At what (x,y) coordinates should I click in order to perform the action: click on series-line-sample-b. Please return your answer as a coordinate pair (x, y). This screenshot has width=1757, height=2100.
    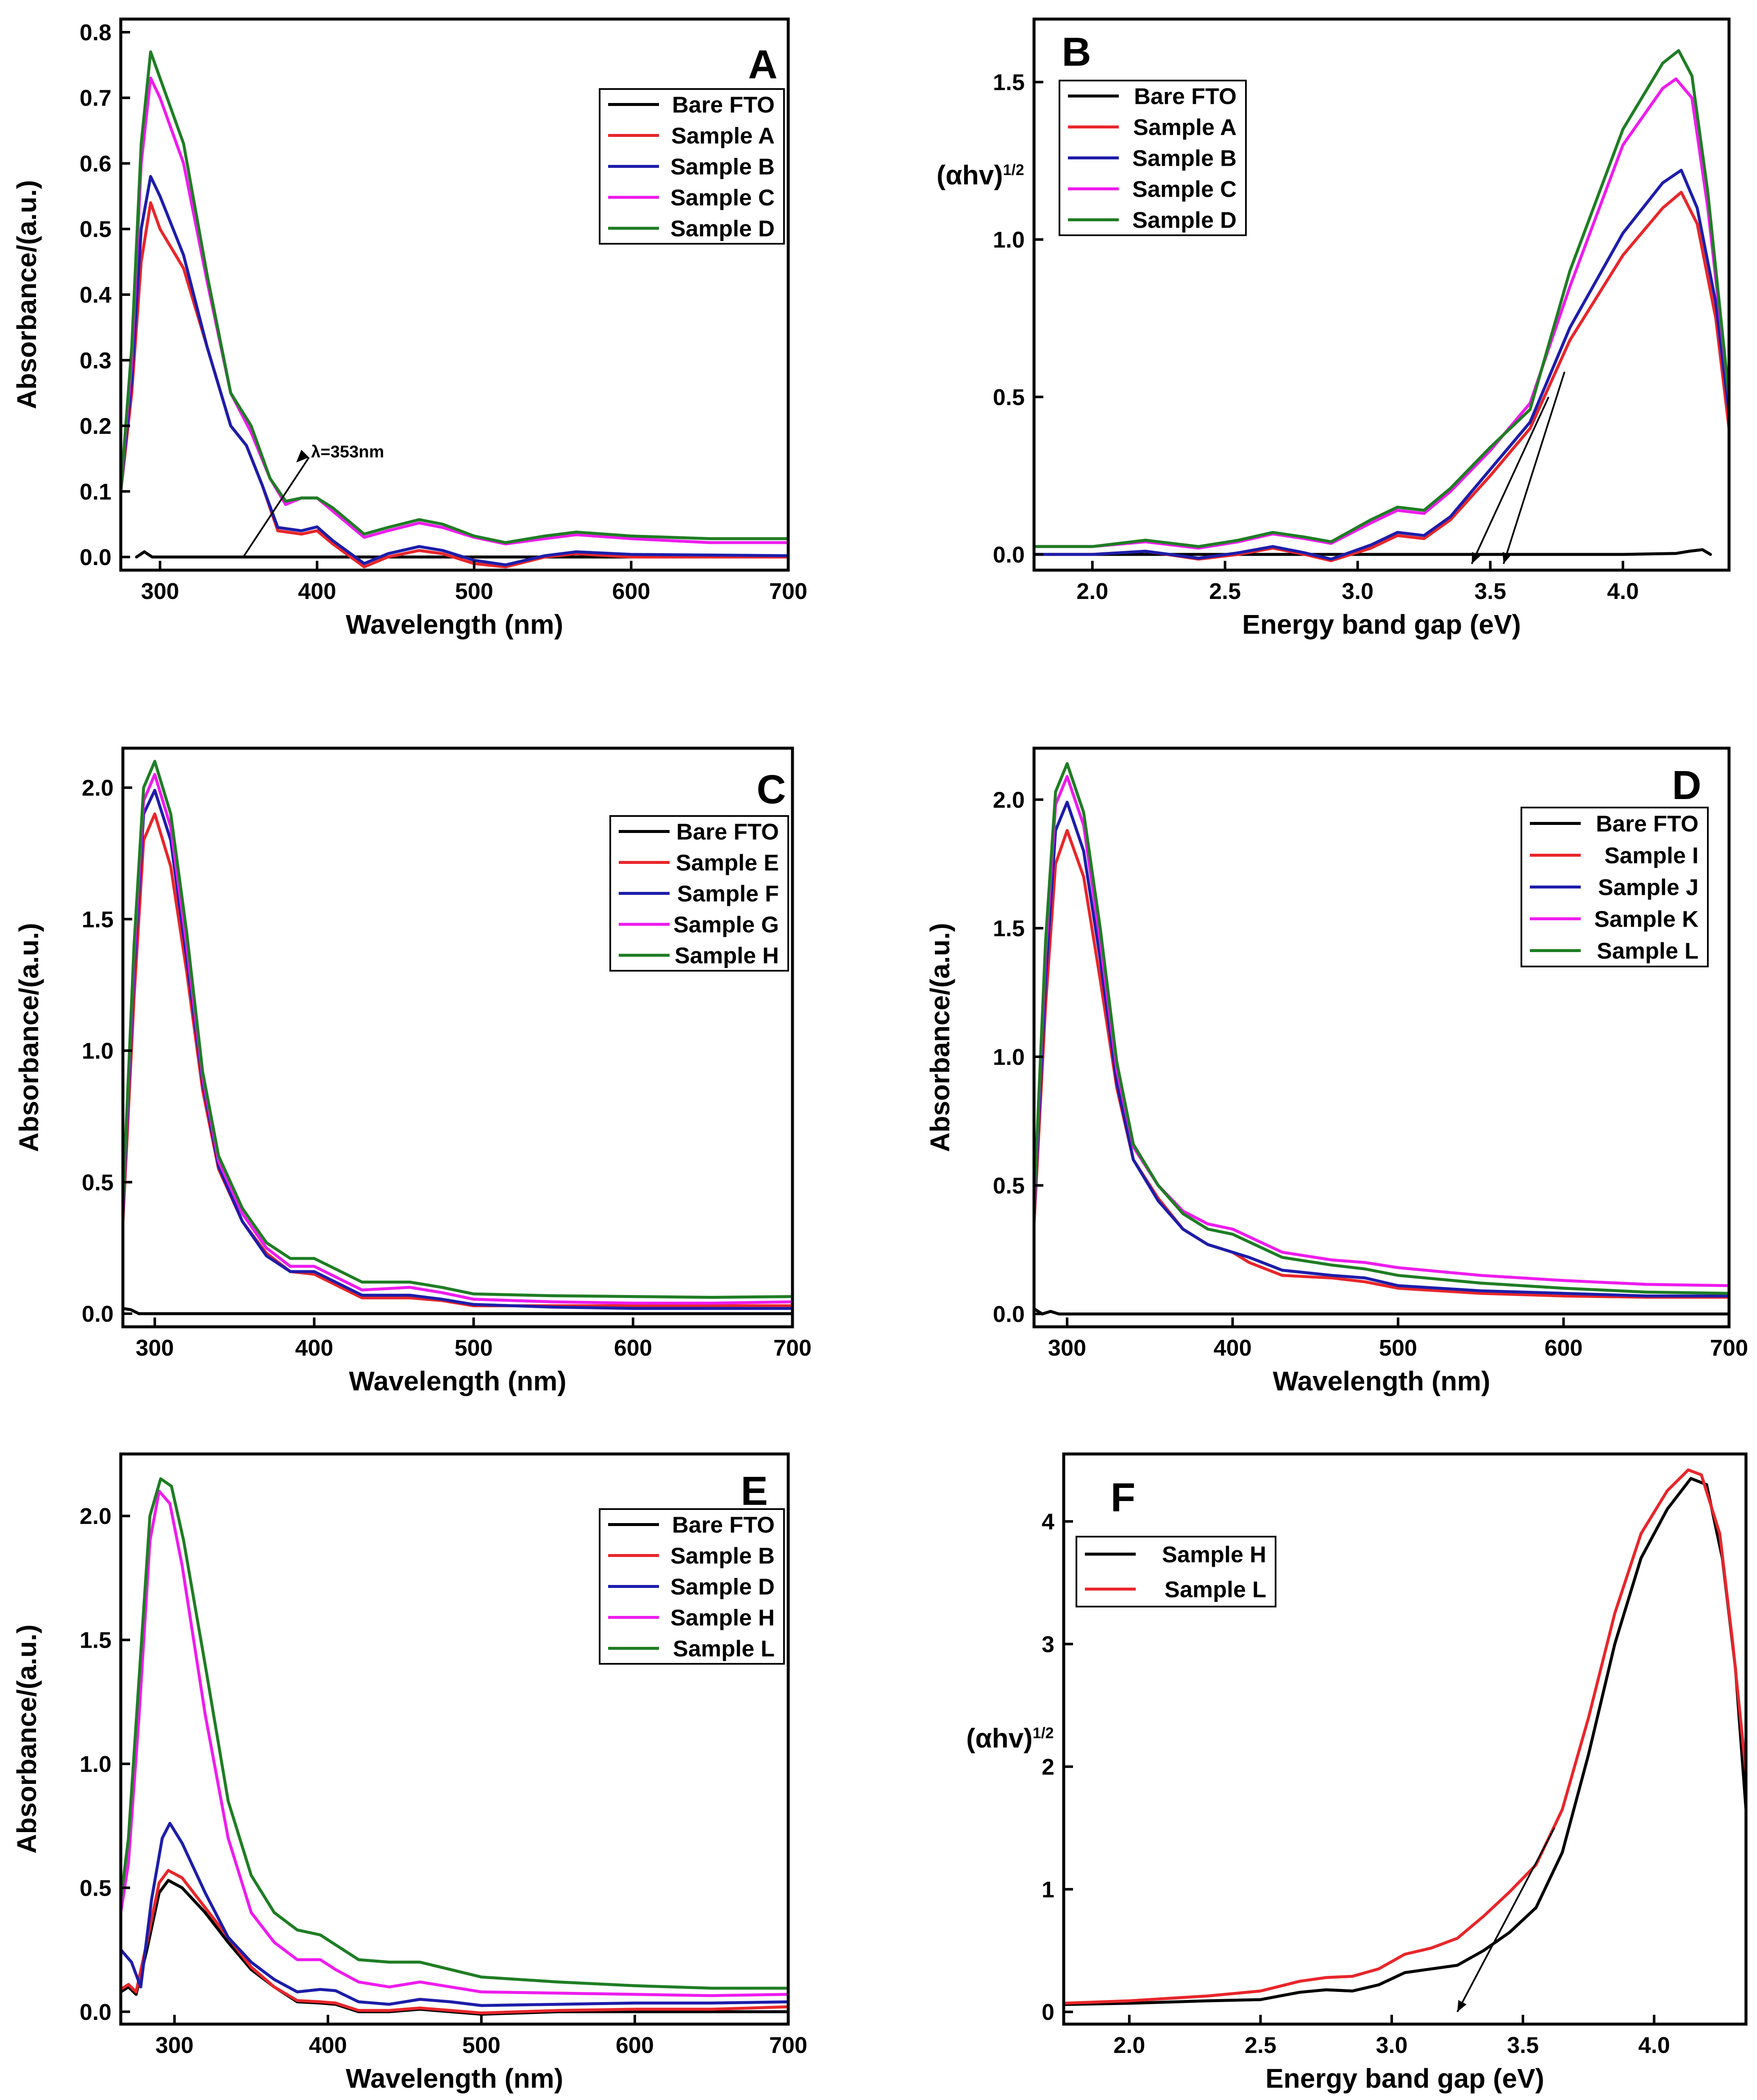
    Looking at the image, I should click on (1381, 365).